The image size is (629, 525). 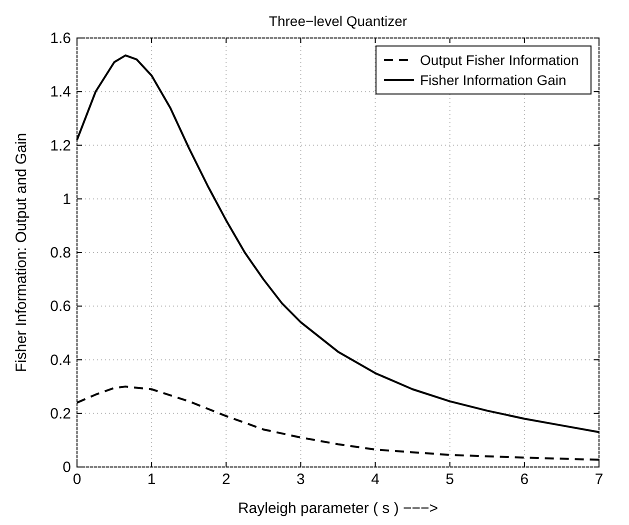 What do you see at coordinates (493, 80) in the screenshot?
I see `legend-label: Fisher Information Gain` at bounding box center [493, 80].